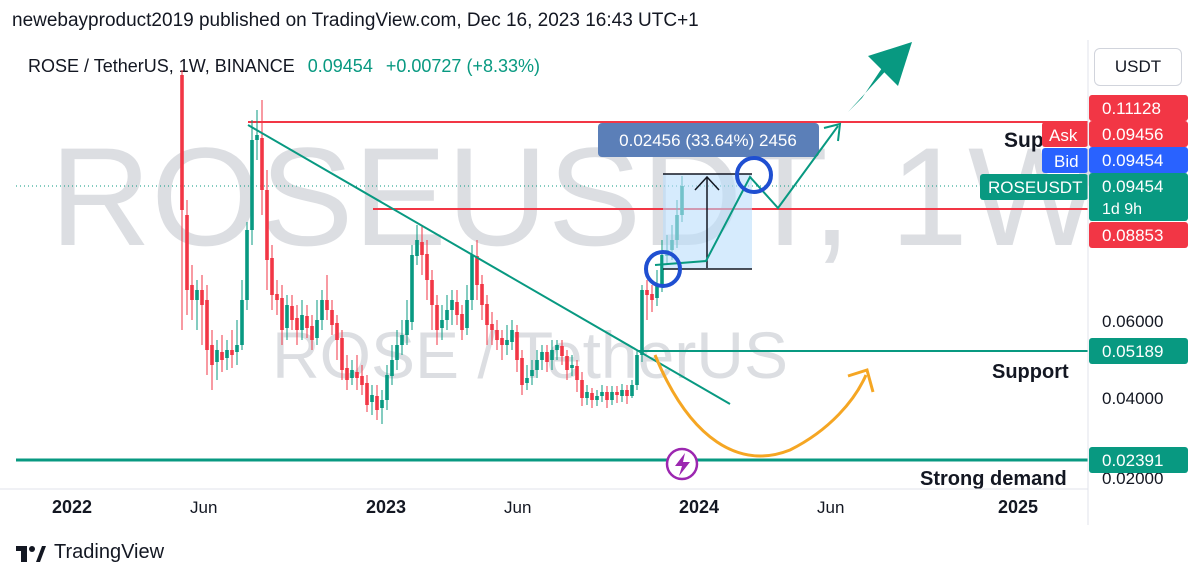 This screenshot has height=582, width=1200. I want to click on price-tag-resistance-top: 0.11128, so click(1138, 108).